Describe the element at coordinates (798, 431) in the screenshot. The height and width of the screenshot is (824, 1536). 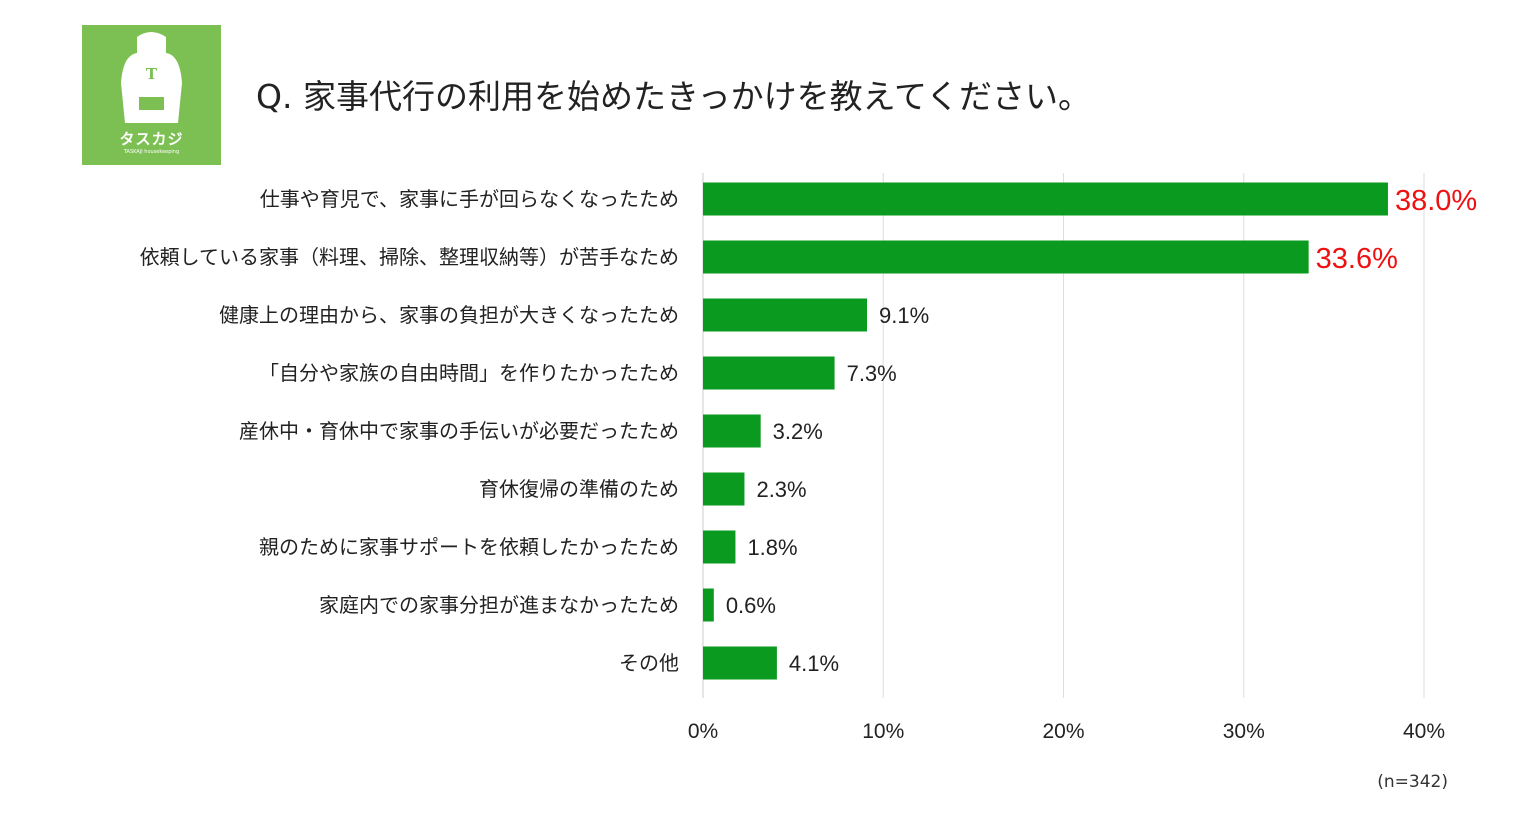
I see `value-label: 3.2%` at that location.